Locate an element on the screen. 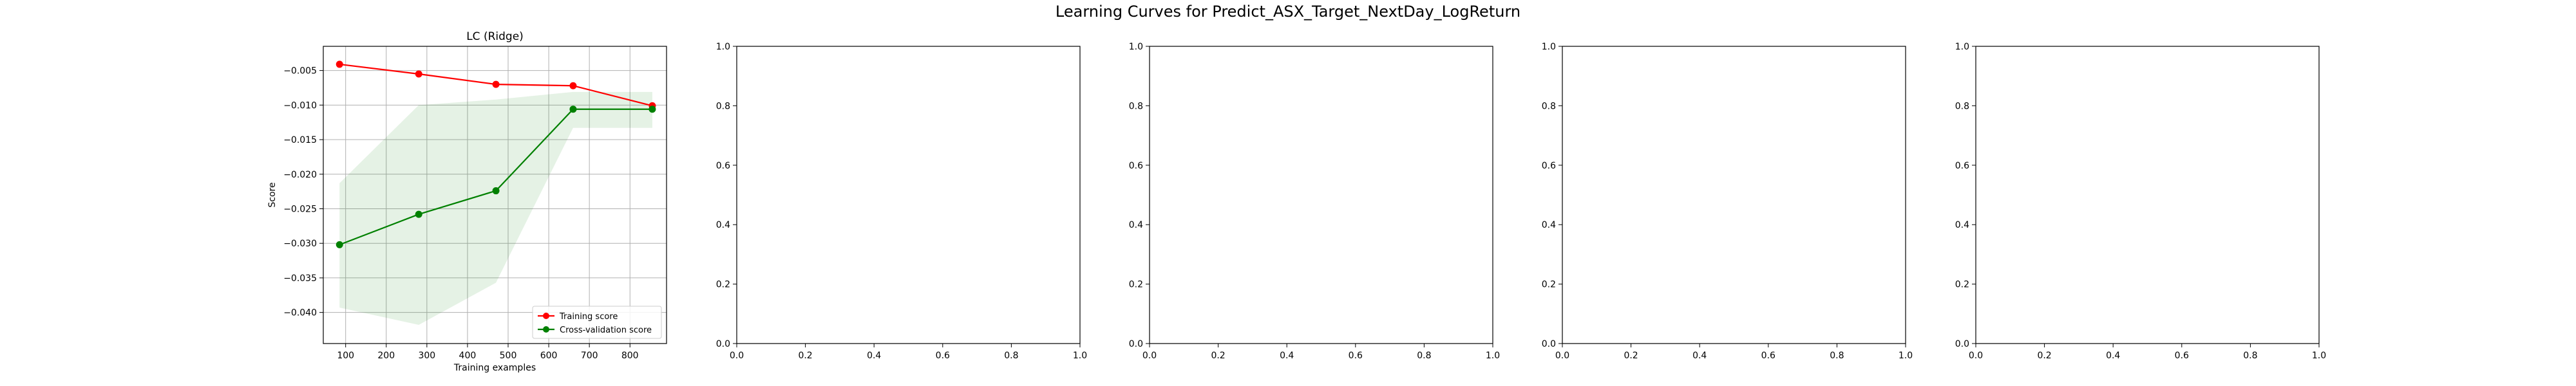  legend-label: Training score is located at coordinates (588, 317).